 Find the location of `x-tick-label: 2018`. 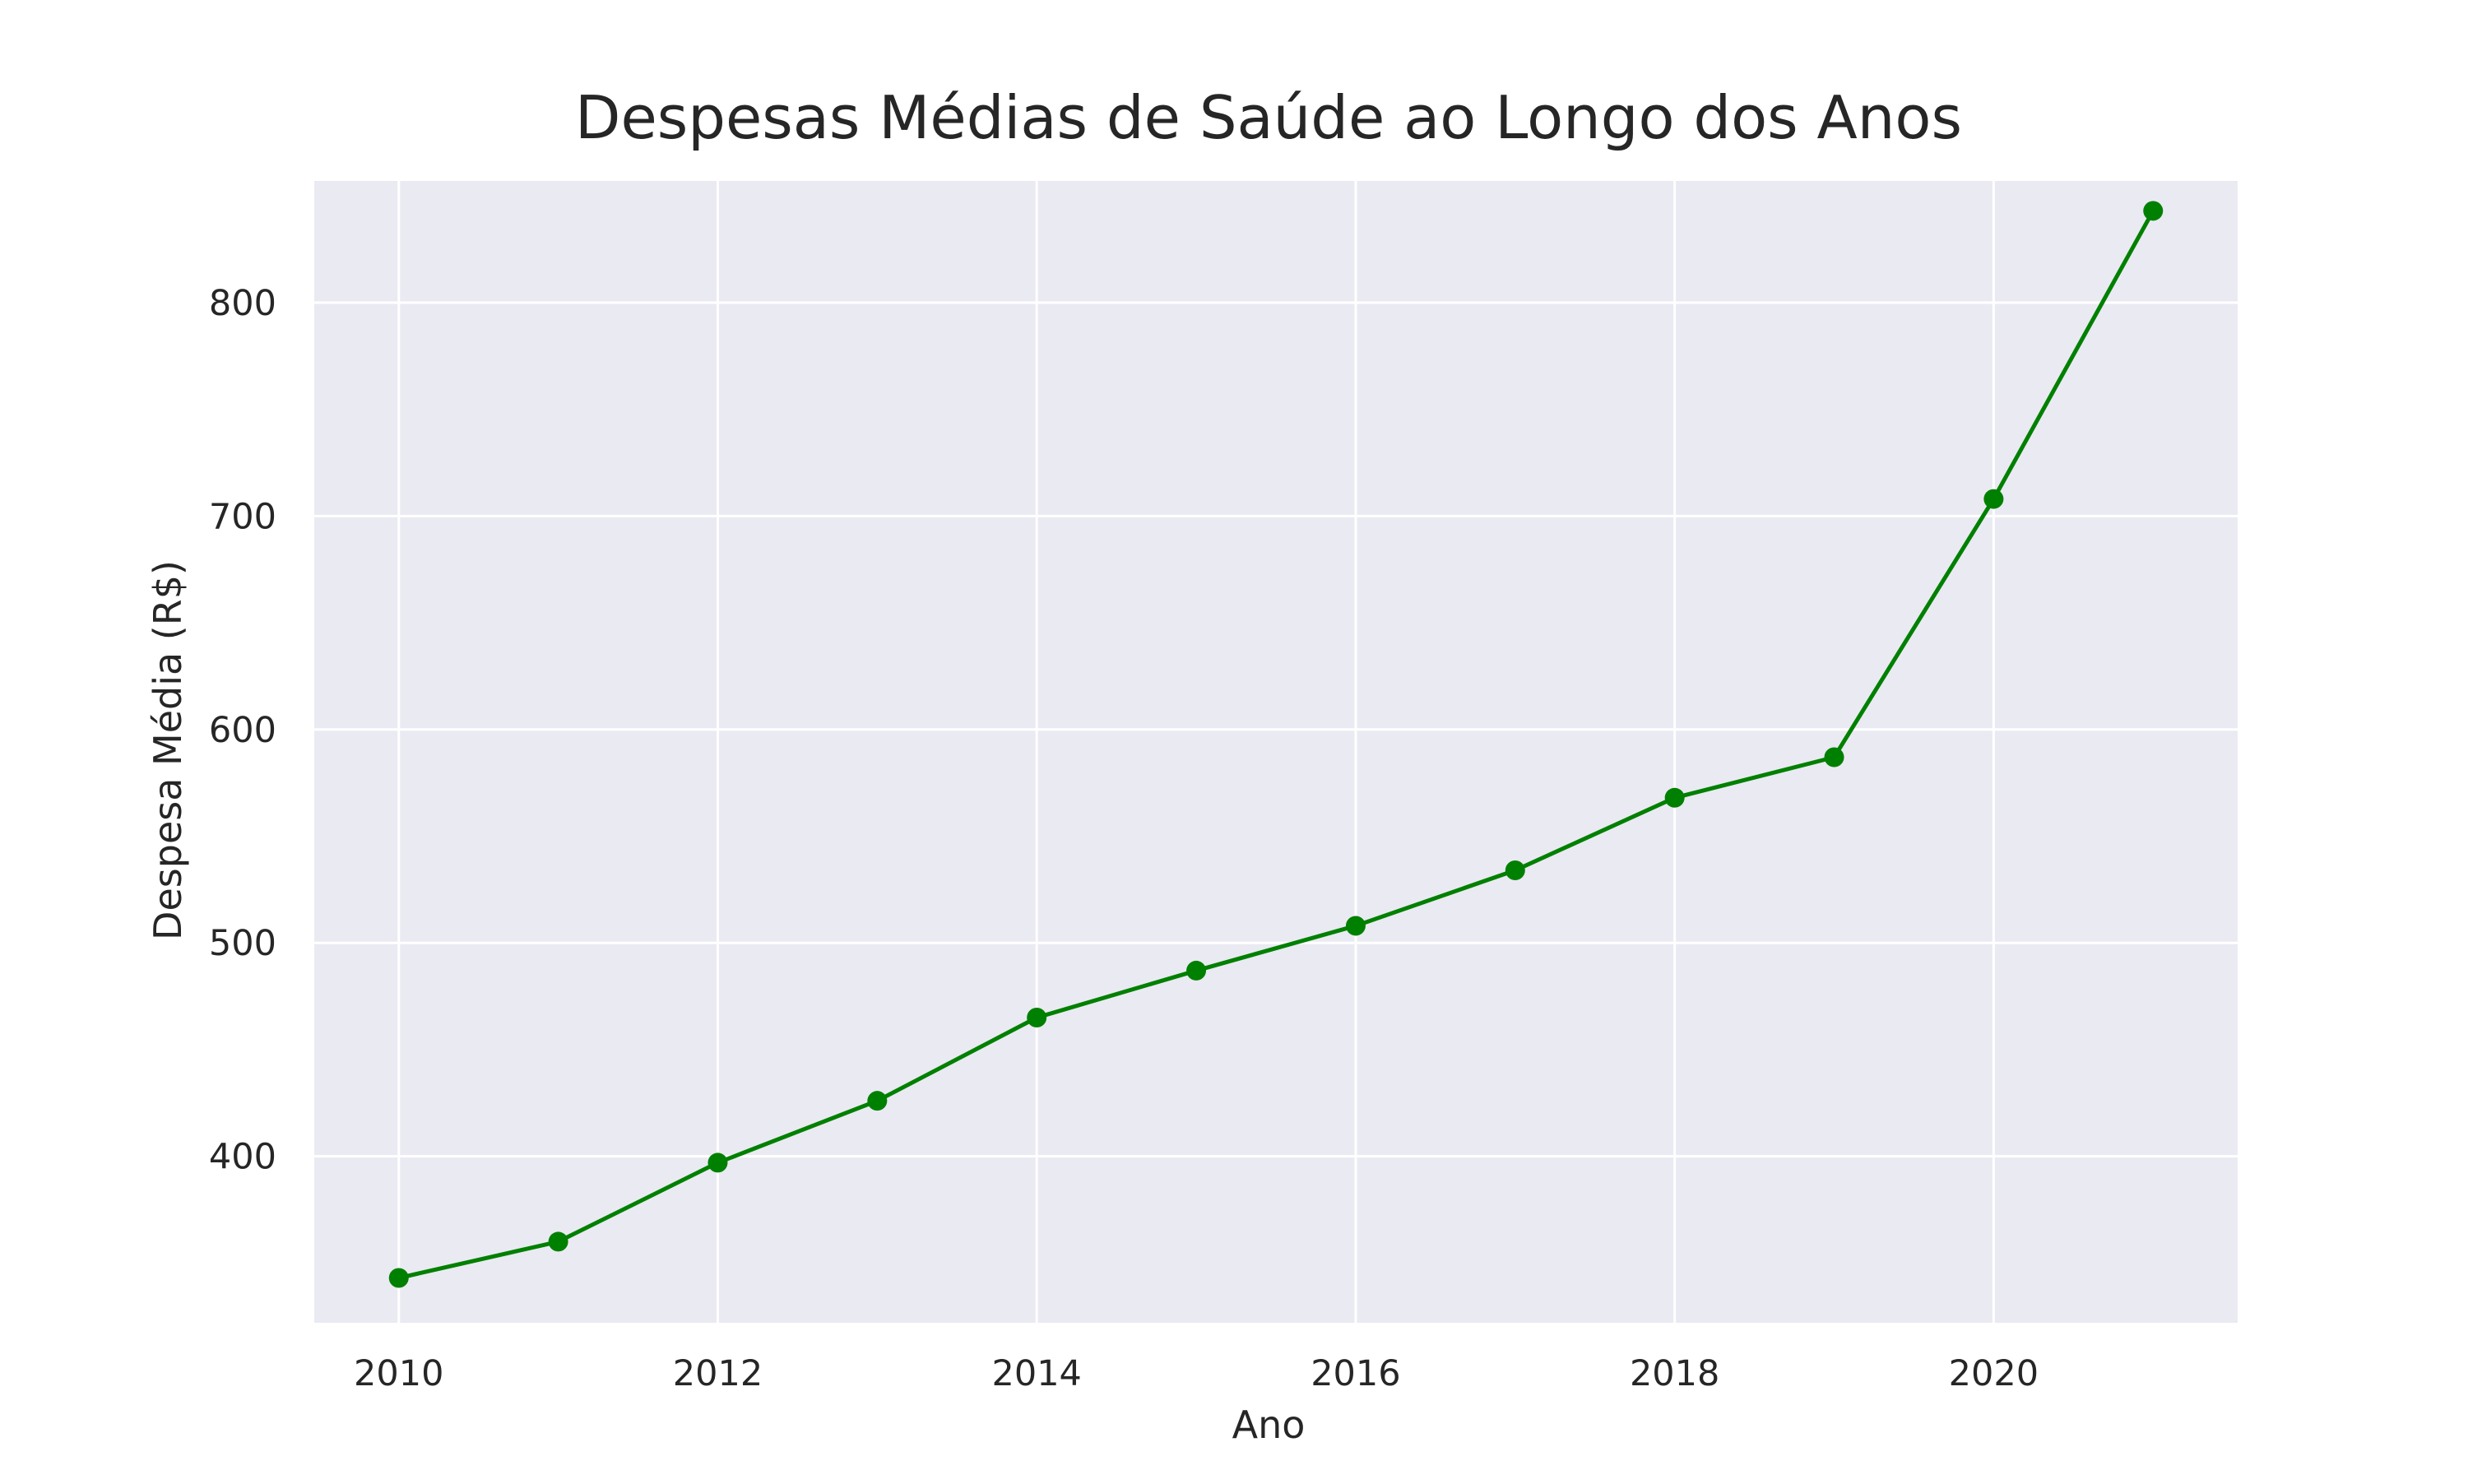

x-tick-label: 2018 is located at coordinates (1674, 1373).